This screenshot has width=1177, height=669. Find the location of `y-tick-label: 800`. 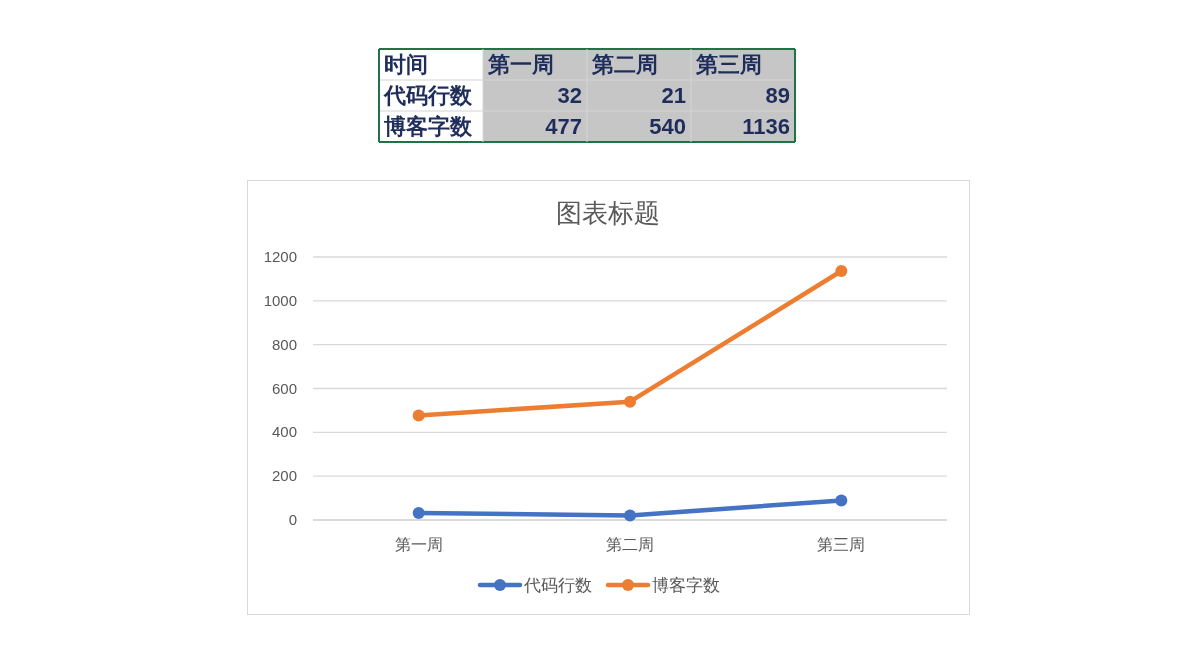

y-tick-label: 800 is located at coordinates (284, 344).